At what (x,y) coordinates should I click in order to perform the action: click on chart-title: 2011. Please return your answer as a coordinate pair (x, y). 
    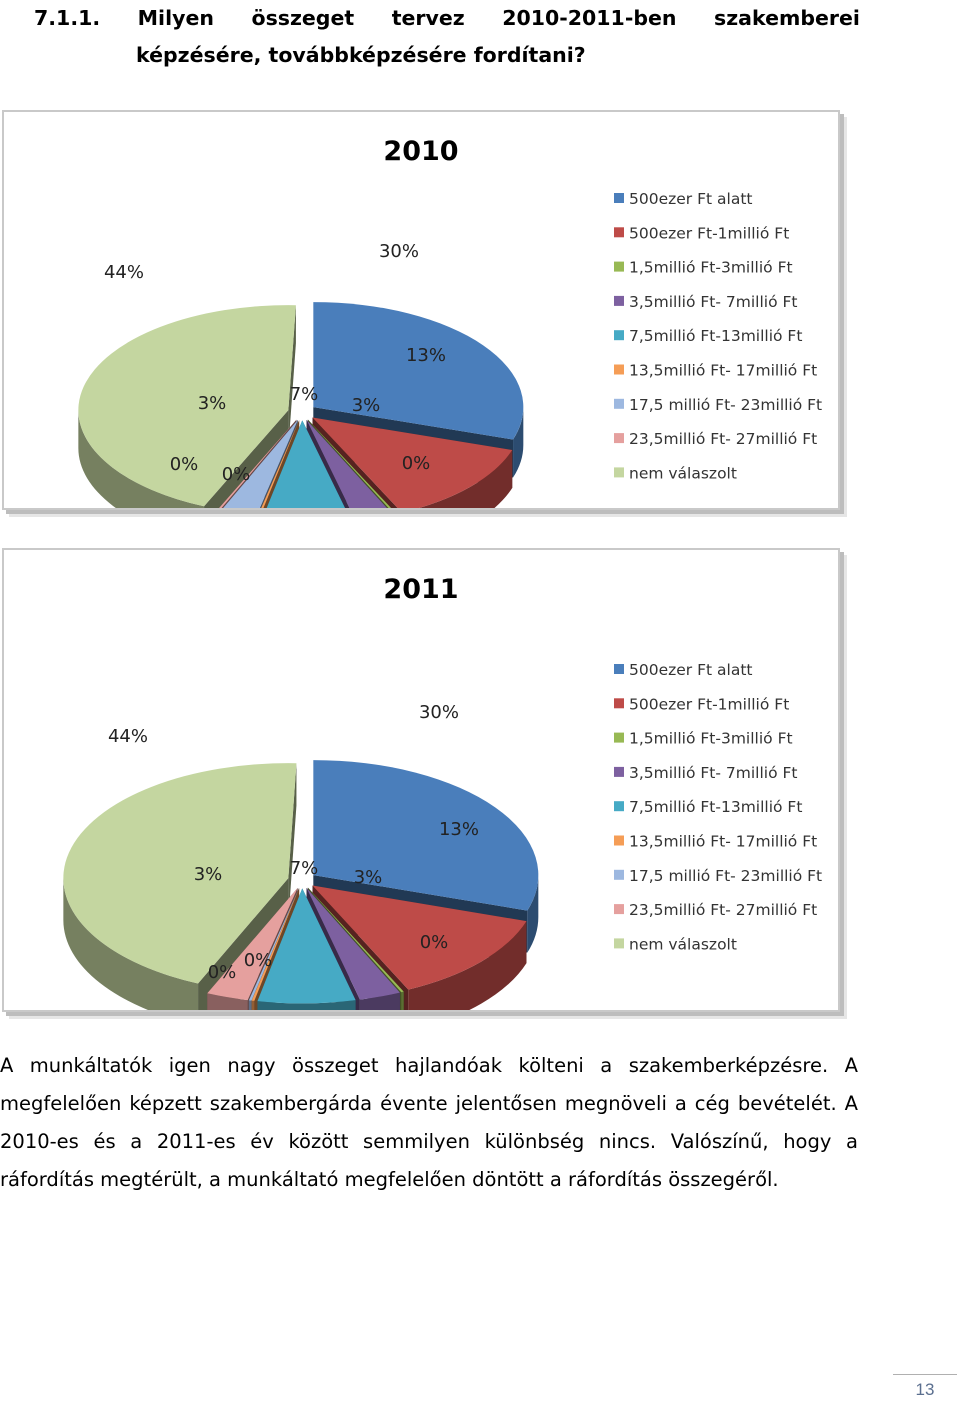
    Looking at the image, I should click on (420, 589).